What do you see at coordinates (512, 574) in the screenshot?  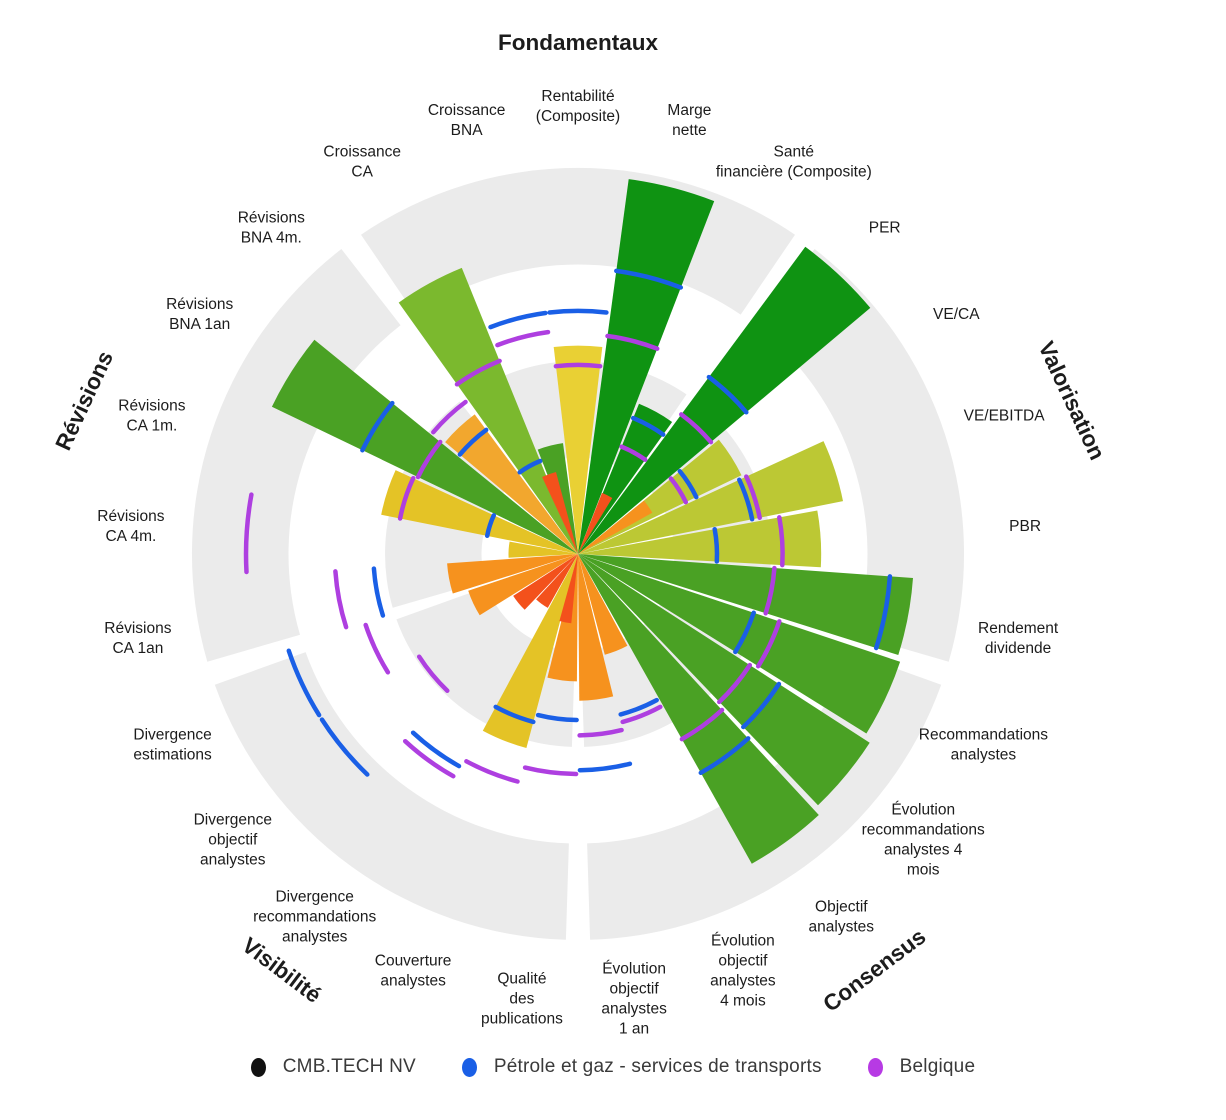 I see `wedge-revisions-ca-1an` at bounding box center [512, 574].